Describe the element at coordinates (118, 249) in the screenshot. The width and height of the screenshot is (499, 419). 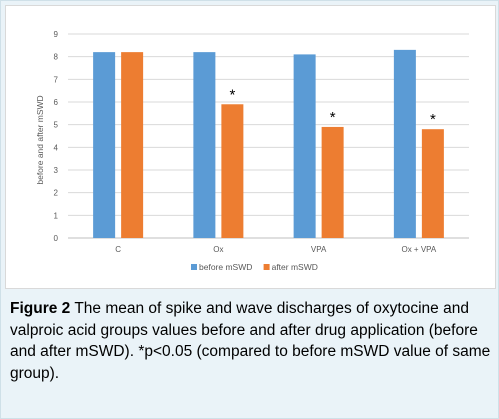
I see `x-tick-label: C` at that location.